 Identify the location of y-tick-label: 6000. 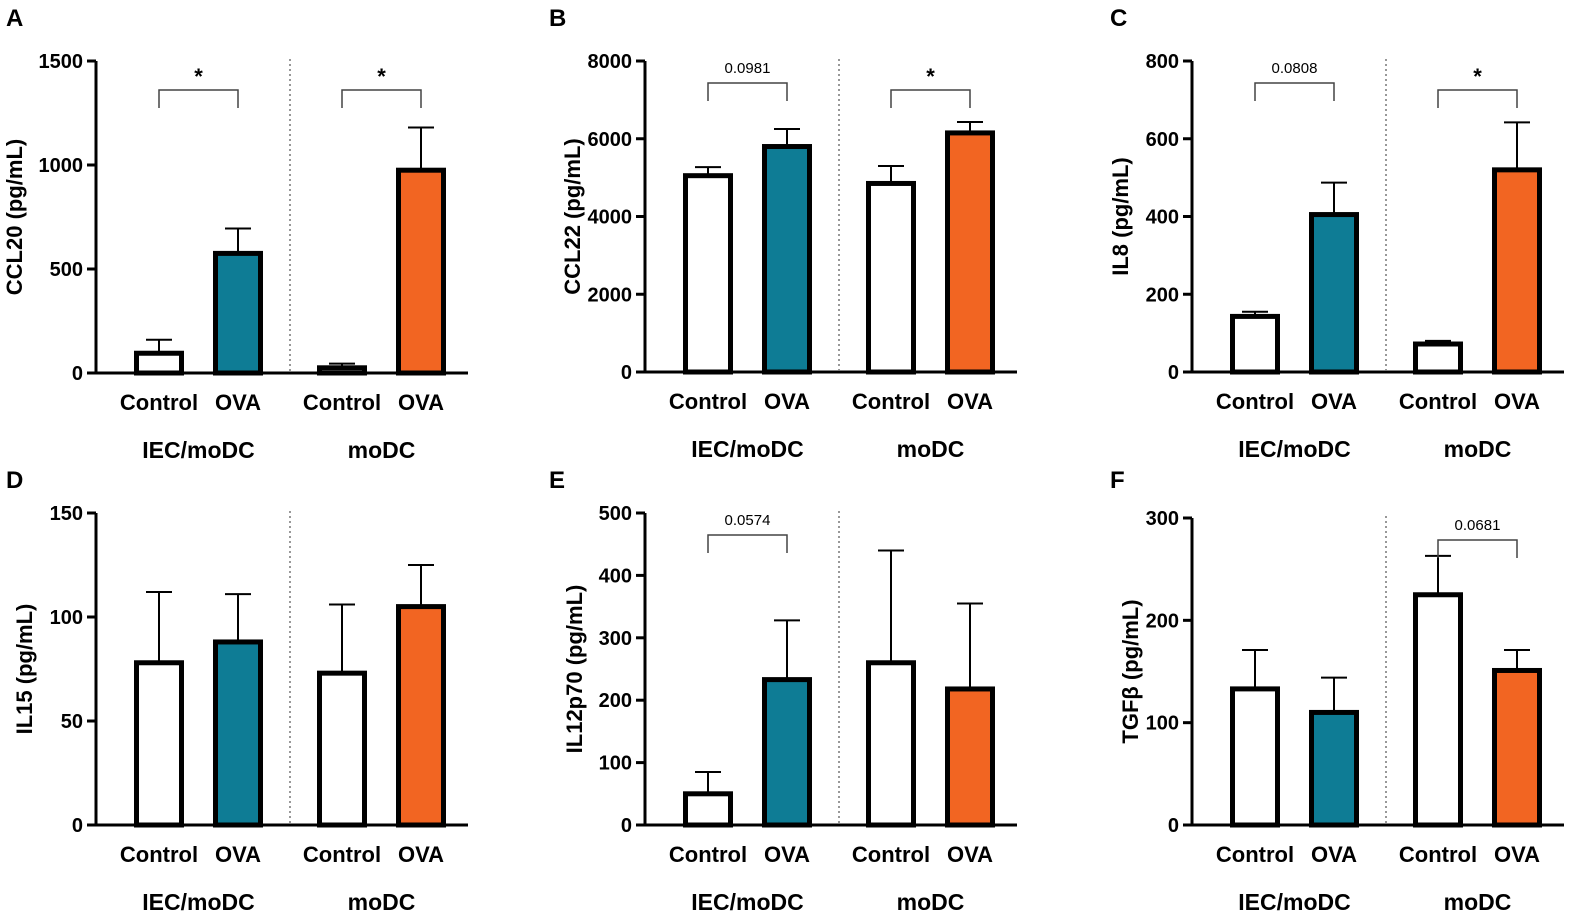
(610, 140).